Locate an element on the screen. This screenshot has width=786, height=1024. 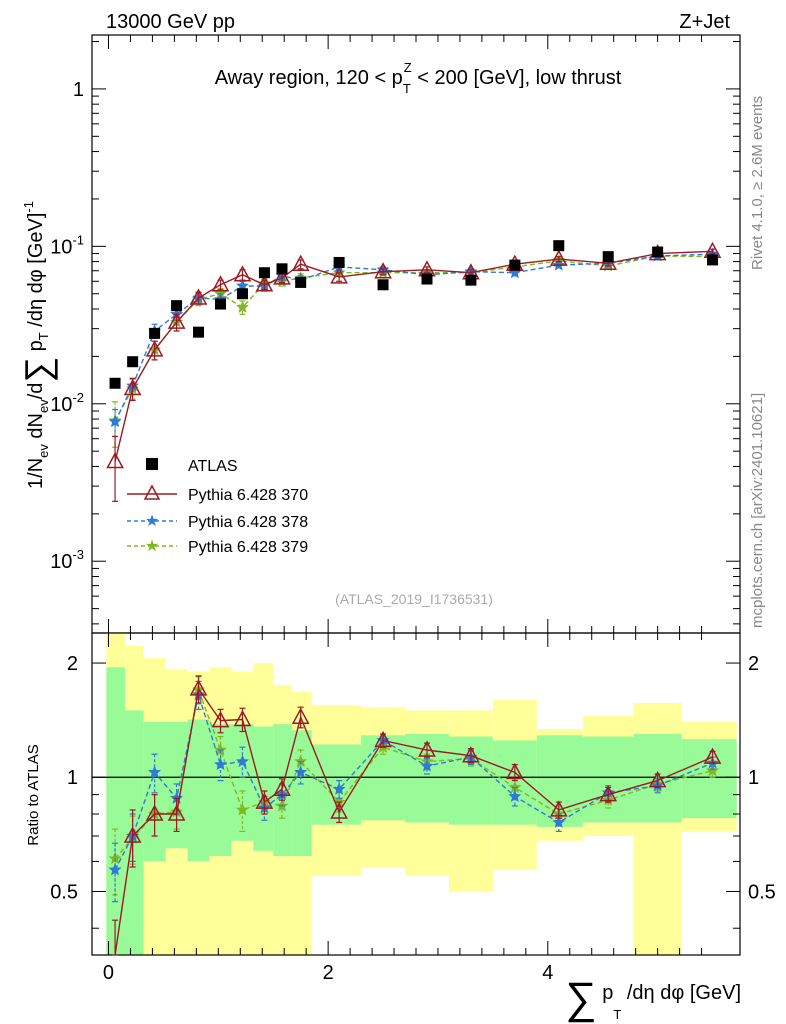
analysis-tag: (ATLAS_2019_I1736531) is located at coordinates (414, 599).